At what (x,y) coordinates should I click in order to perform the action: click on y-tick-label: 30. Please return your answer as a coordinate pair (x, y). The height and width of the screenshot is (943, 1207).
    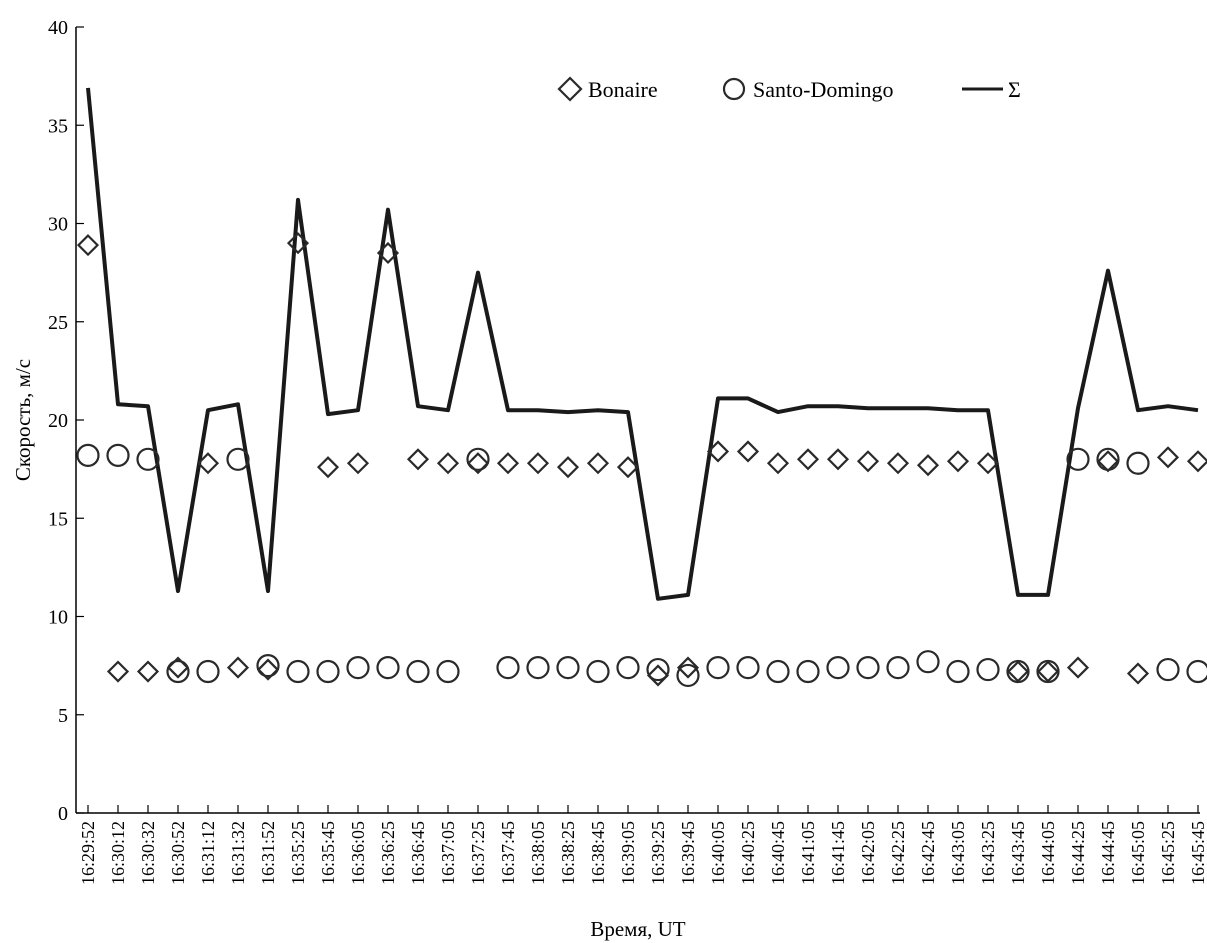
    Looking at the image, I should click on (58, 225).